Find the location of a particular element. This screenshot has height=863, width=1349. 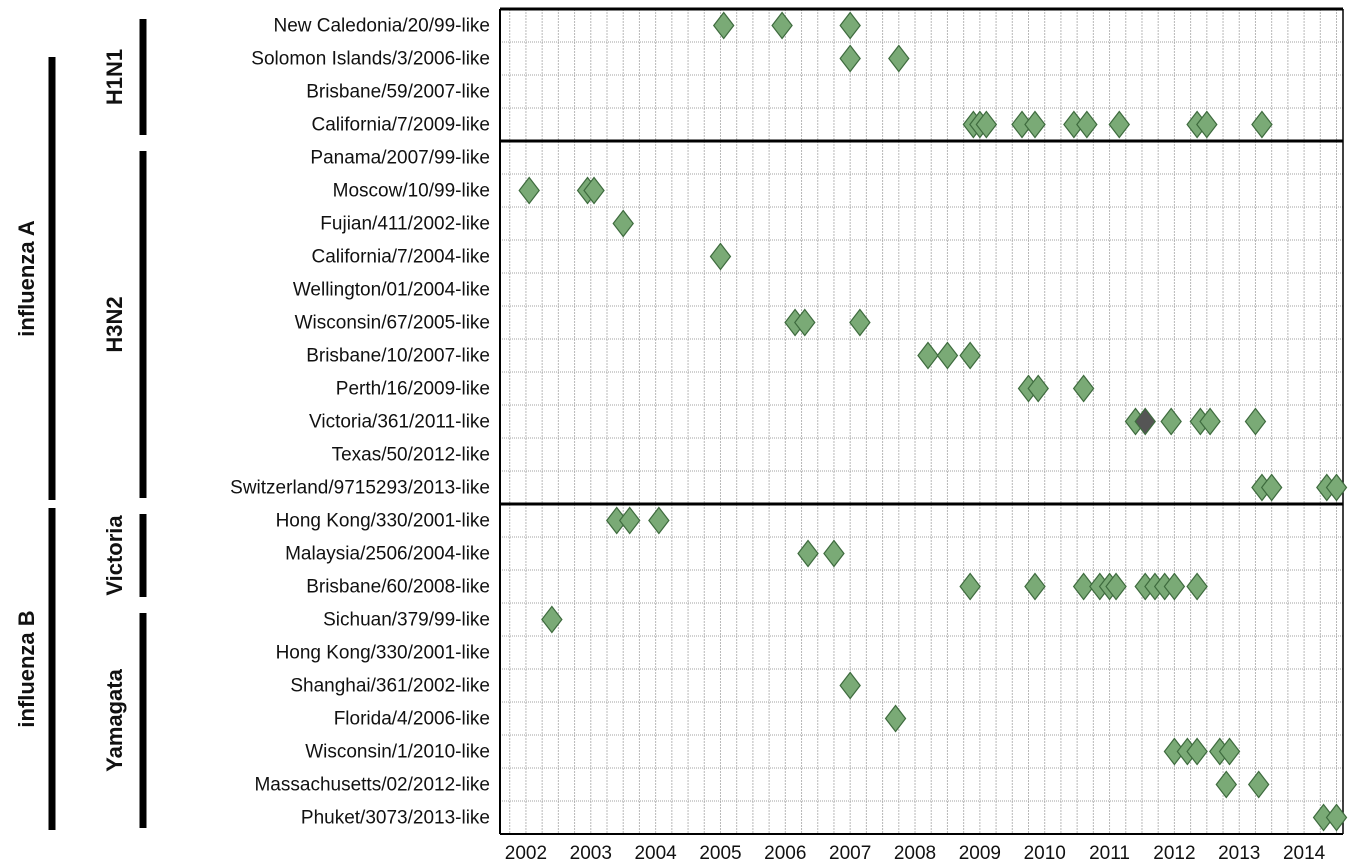

row-label: Shanghai/361/2002-like is located at coordinates (390, 686).